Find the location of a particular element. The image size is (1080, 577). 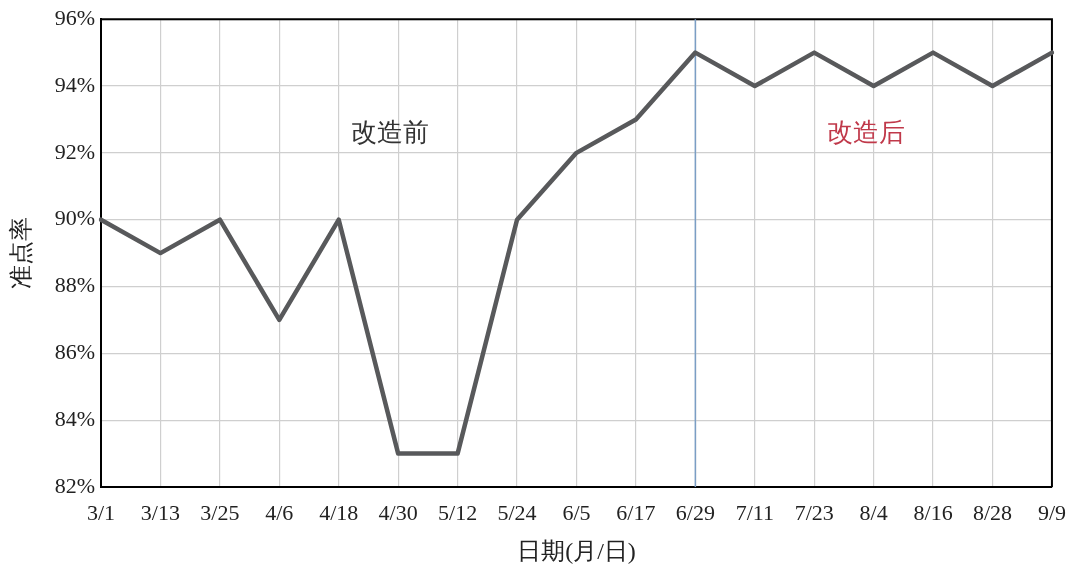

x-tick-label: 9/9 is located at coordinates (1052, 512).